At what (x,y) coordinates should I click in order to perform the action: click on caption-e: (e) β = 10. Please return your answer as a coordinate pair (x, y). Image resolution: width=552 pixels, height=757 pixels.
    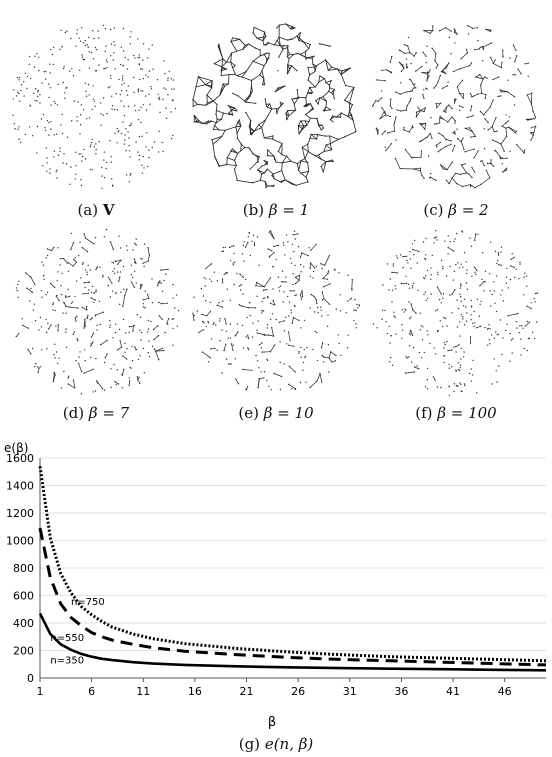
    Looking at the image, I should click on (276, 413).